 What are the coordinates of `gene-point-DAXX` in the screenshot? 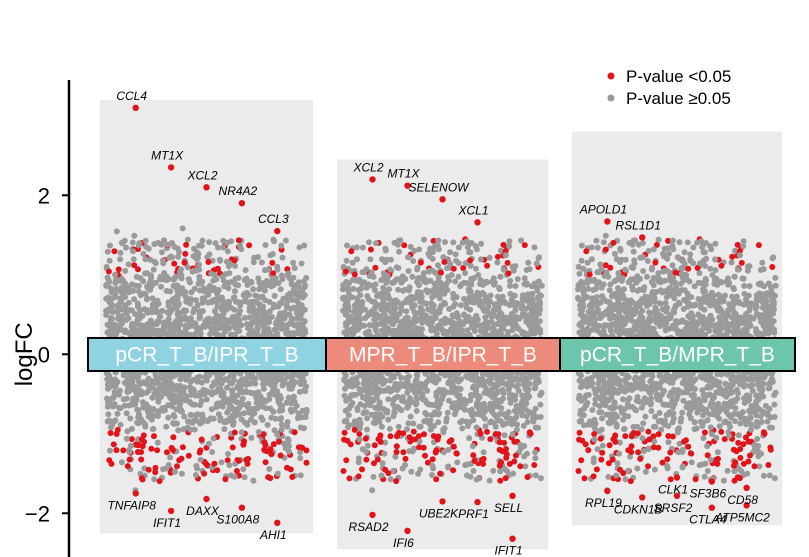 It's located at (206, 499).